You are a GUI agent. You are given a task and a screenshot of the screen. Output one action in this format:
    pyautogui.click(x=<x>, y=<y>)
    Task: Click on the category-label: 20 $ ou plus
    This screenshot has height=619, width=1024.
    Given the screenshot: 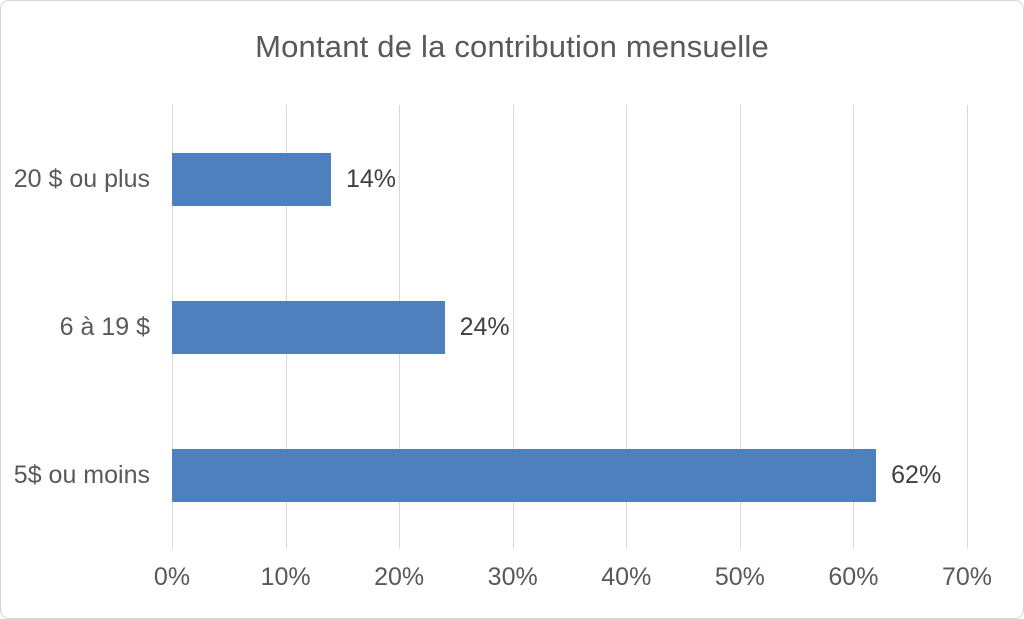 What is the action you would take?
    pyautogui.click(x=81, y=179)
    